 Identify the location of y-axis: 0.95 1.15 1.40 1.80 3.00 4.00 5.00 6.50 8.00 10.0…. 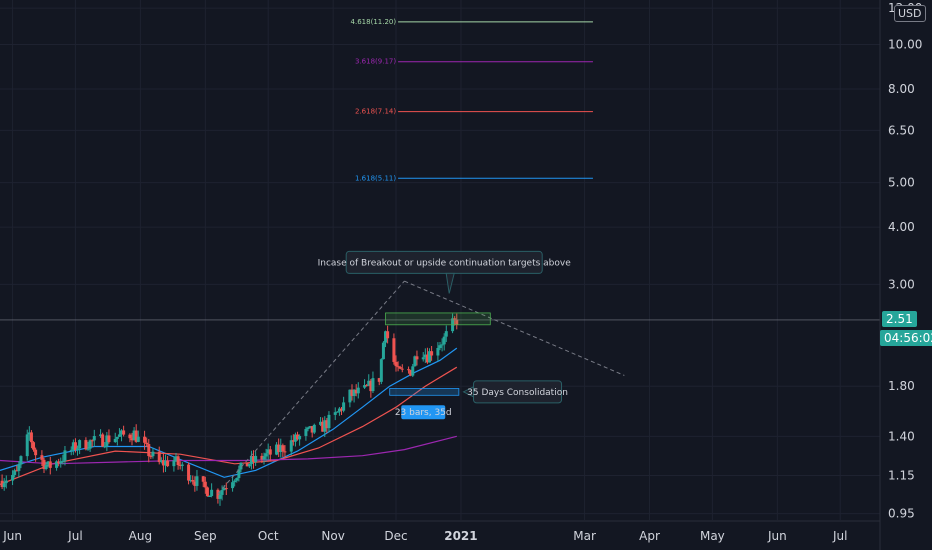
(905, 275).